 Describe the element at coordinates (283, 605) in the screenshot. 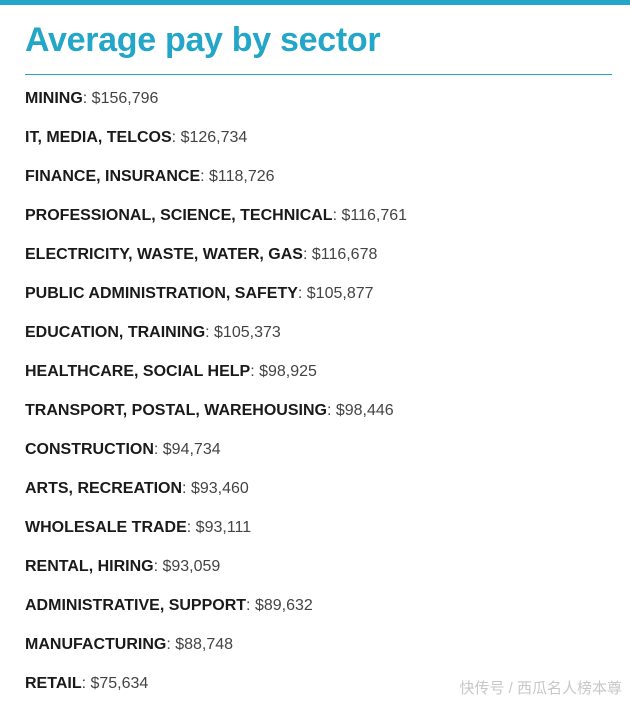

I see `average-pay-value: $89,632` at that location.